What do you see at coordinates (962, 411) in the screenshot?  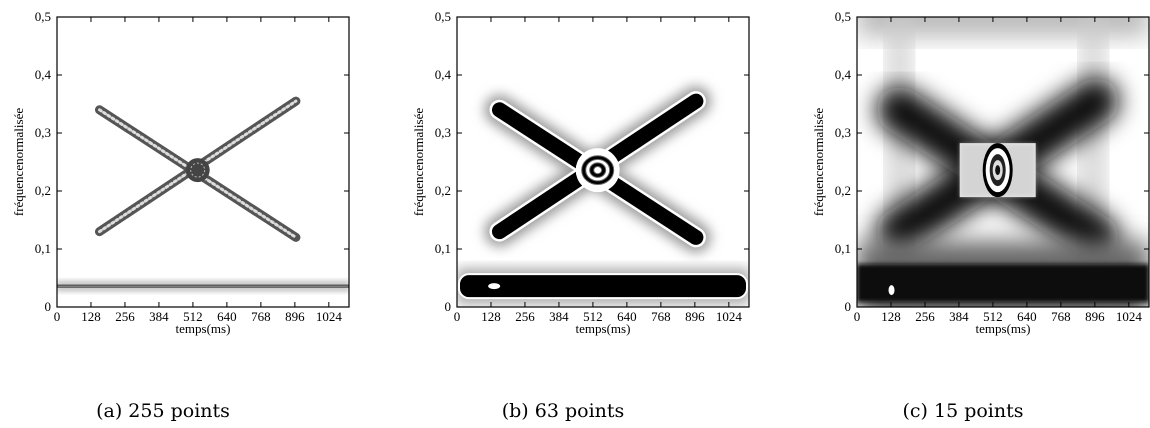 I see `caption: (c) 15 points` at bounding box center [962, 411].